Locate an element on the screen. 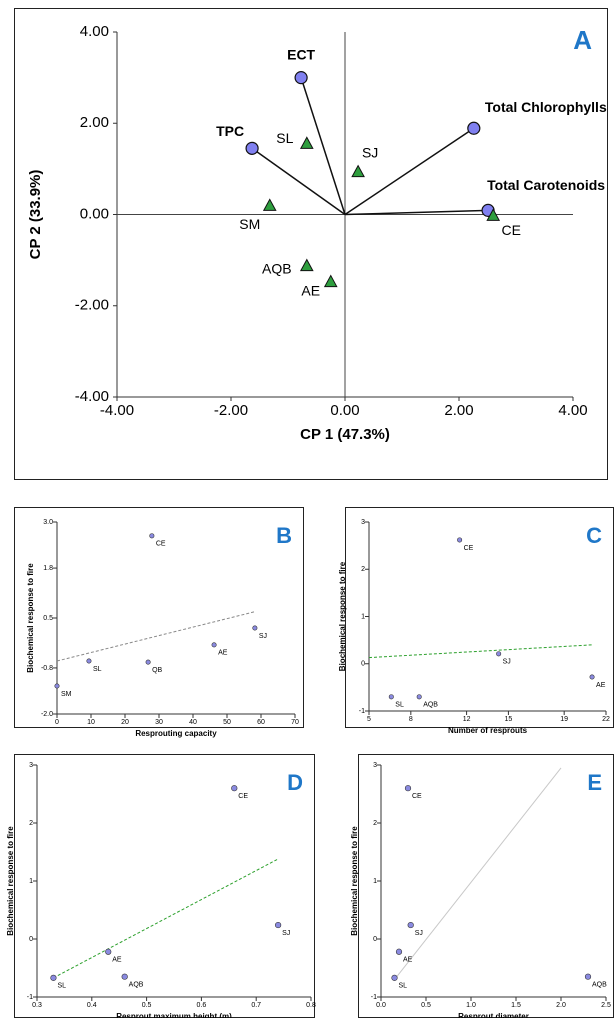 The image size is (614, 1018). x-tick-label: 4.00 is located at coordinates (572, 410).